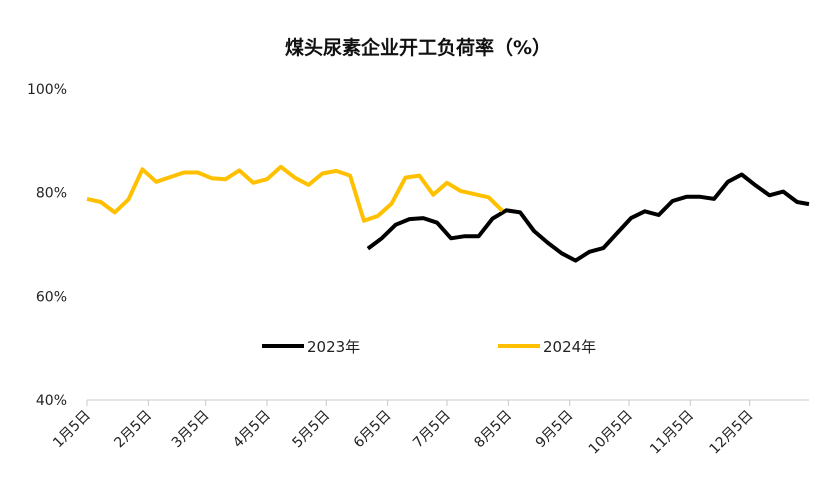 This screenshot has height=481, width=837. Describe the element at coordinates (432, 430) in the screenshot. I see `x-tick-label: 7月5日` at that location.